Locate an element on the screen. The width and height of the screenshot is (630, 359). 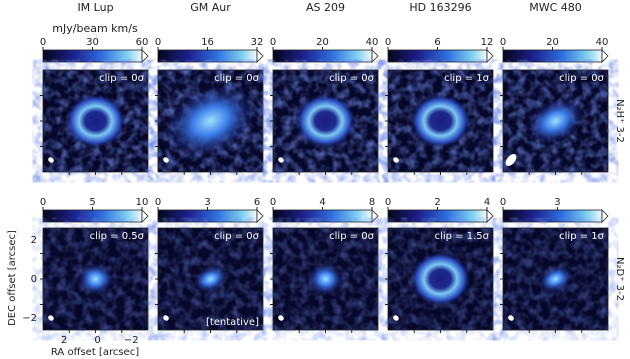
x-tick-label: 2 is located at coordinates (64, 340).